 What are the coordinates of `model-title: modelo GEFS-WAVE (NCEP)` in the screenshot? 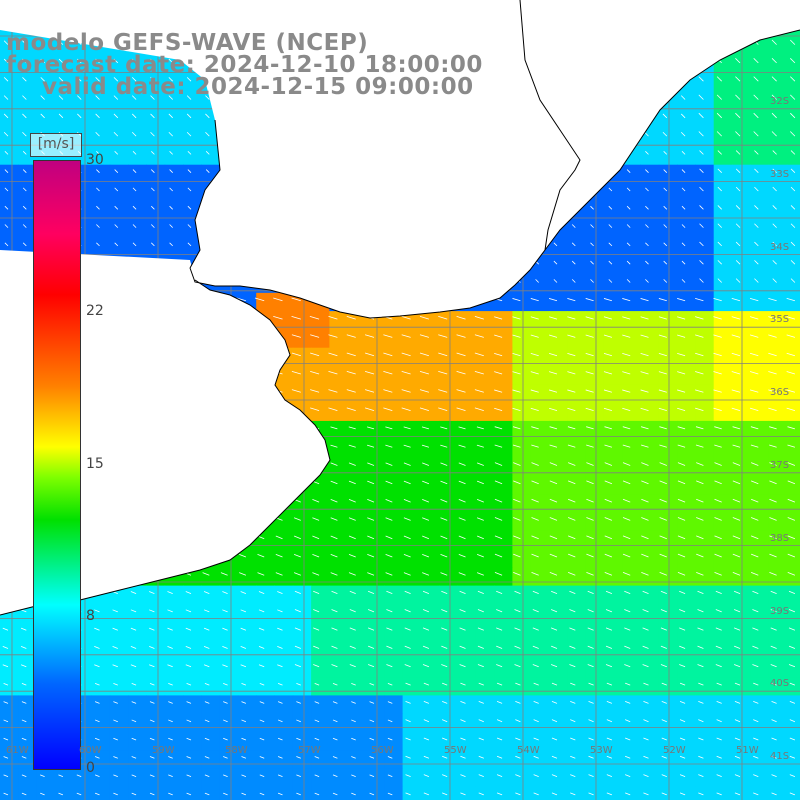 It's located at (187, 43).